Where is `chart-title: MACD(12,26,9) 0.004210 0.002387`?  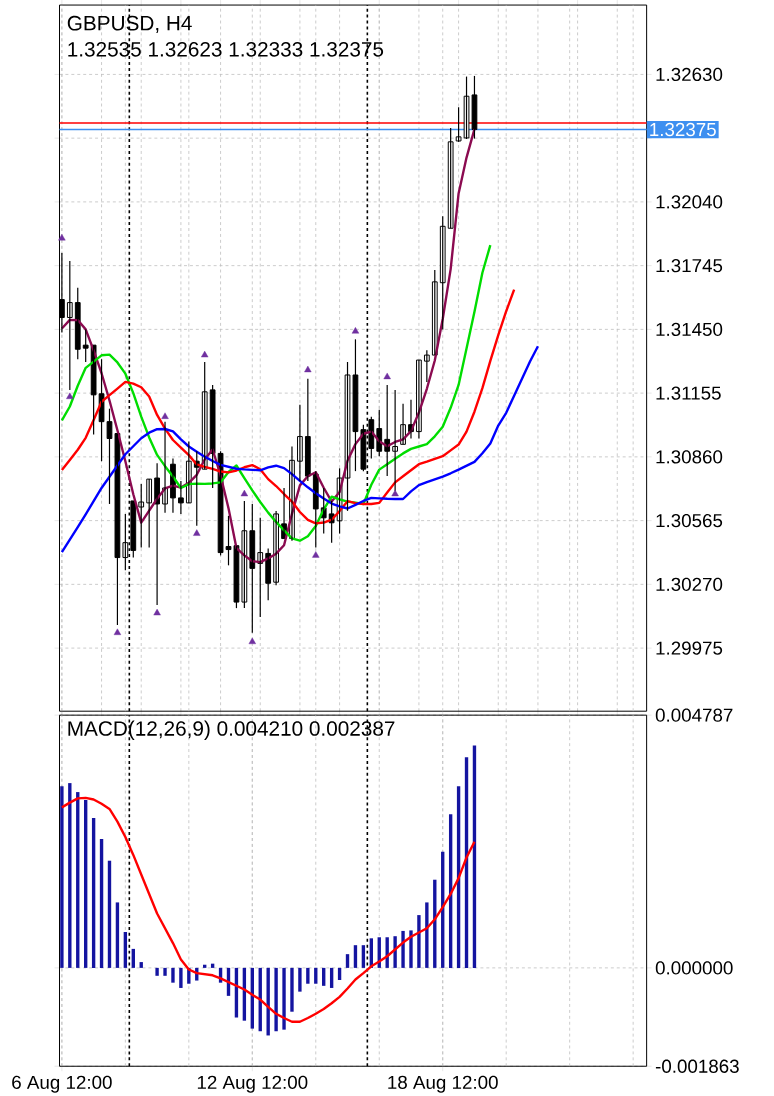
chart-title: MACD(12,26,9) 0.004210 0.002387 is located at coordinates (231, 730).